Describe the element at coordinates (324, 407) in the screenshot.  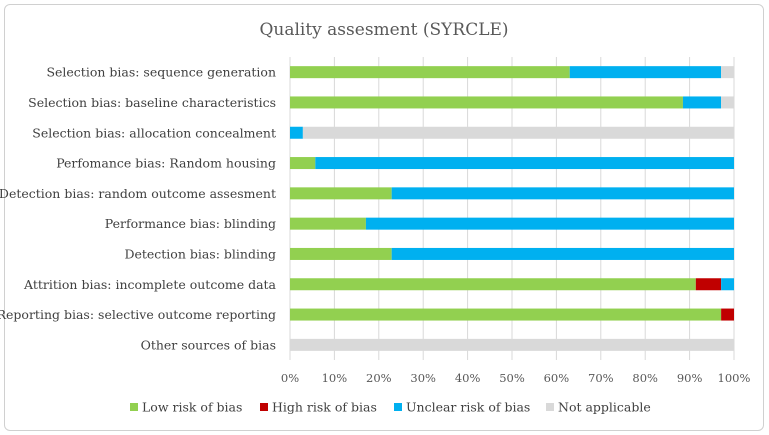
I see `legend-label: High risk of bias` at that location.